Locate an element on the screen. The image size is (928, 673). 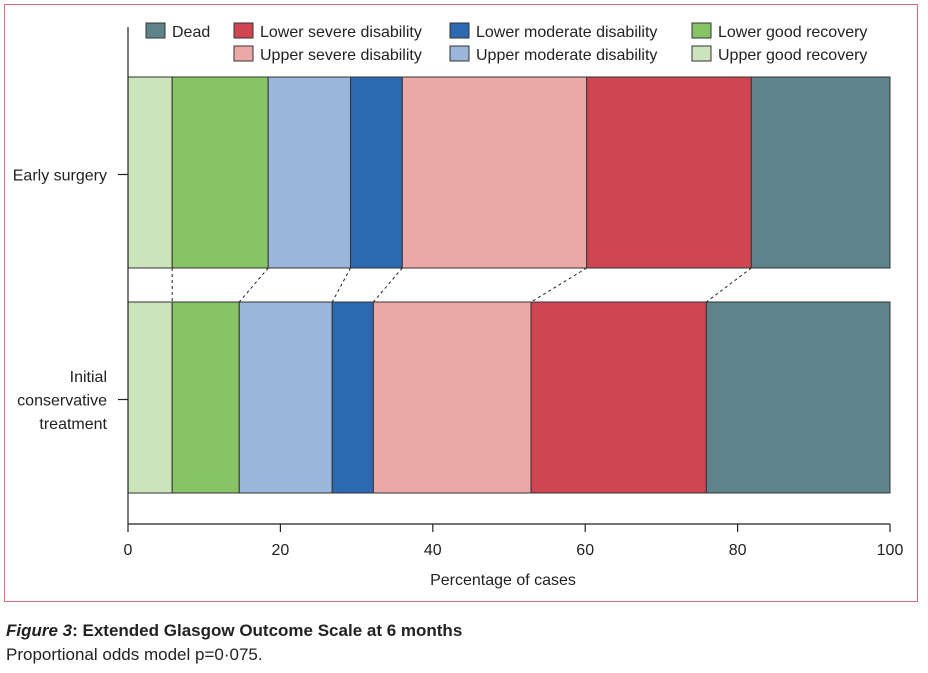
category-label: Initial is located at coordinates (88, 377).